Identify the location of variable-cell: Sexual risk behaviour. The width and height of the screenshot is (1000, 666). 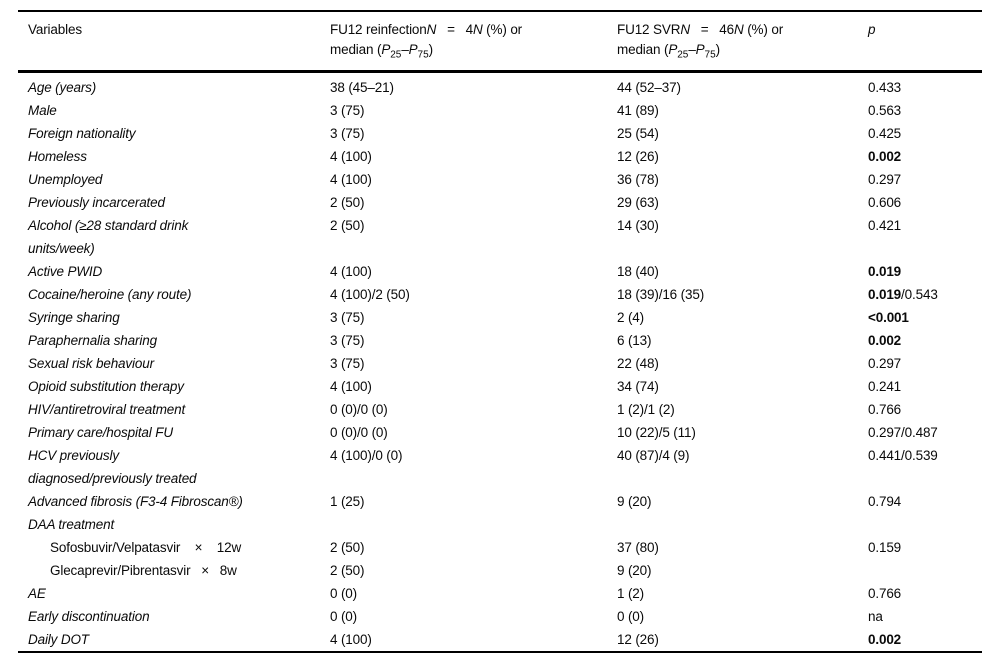
(91, 363).